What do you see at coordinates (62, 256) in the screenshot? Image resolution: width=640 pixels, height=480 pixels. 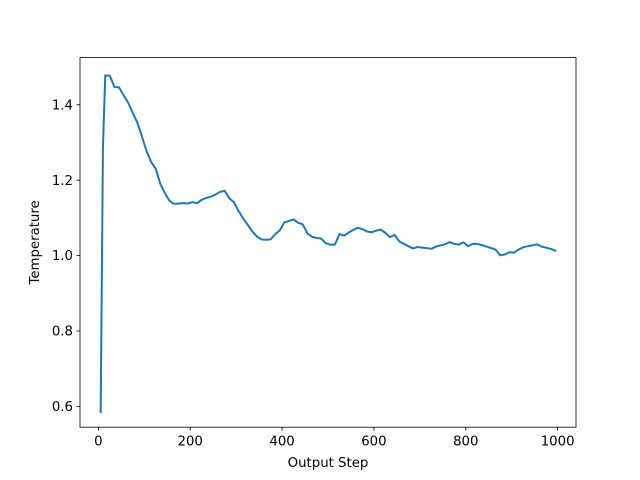 I see `y-tick-label: 1.0` at bounding box center [62, 256].